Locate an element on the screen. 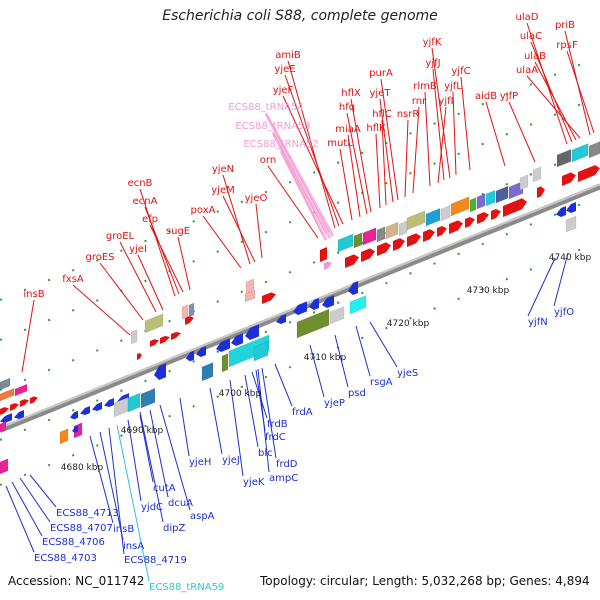 Image resolution: width=600 pixels, height=600 pixels. gene-label: ECS88_tRNA59 is located at coordinates (186, 587).